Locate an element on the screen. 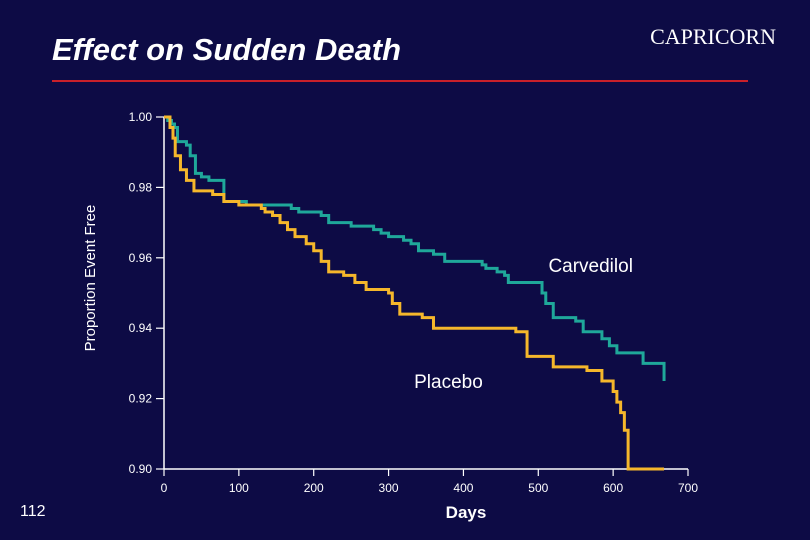  x-tick-label: 300 is located at coordinates (389, 488).